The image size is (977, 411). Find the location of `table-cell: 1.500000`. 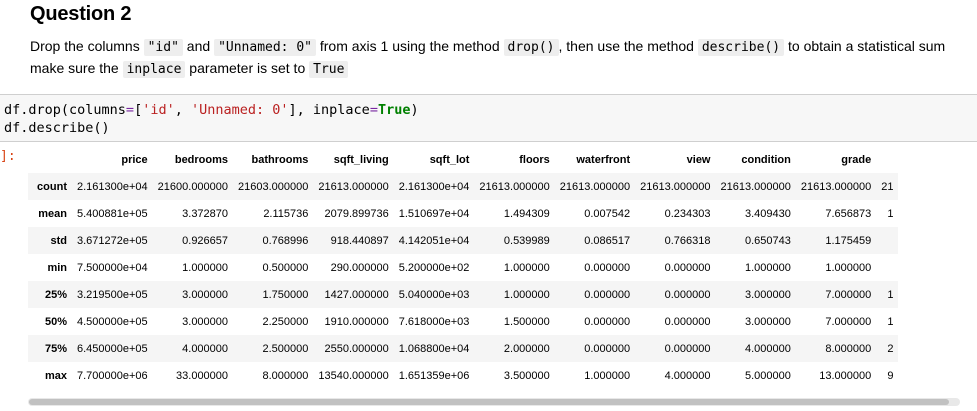

table-cell: 1.500000 is located at coordinates (526, 321).